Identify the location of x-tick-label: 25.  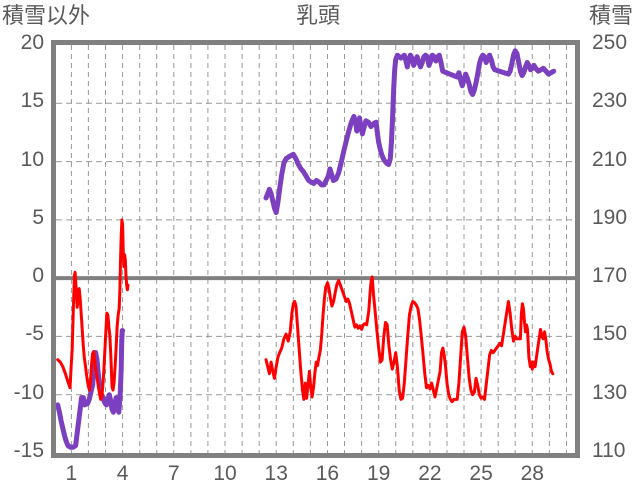
(481, 473).